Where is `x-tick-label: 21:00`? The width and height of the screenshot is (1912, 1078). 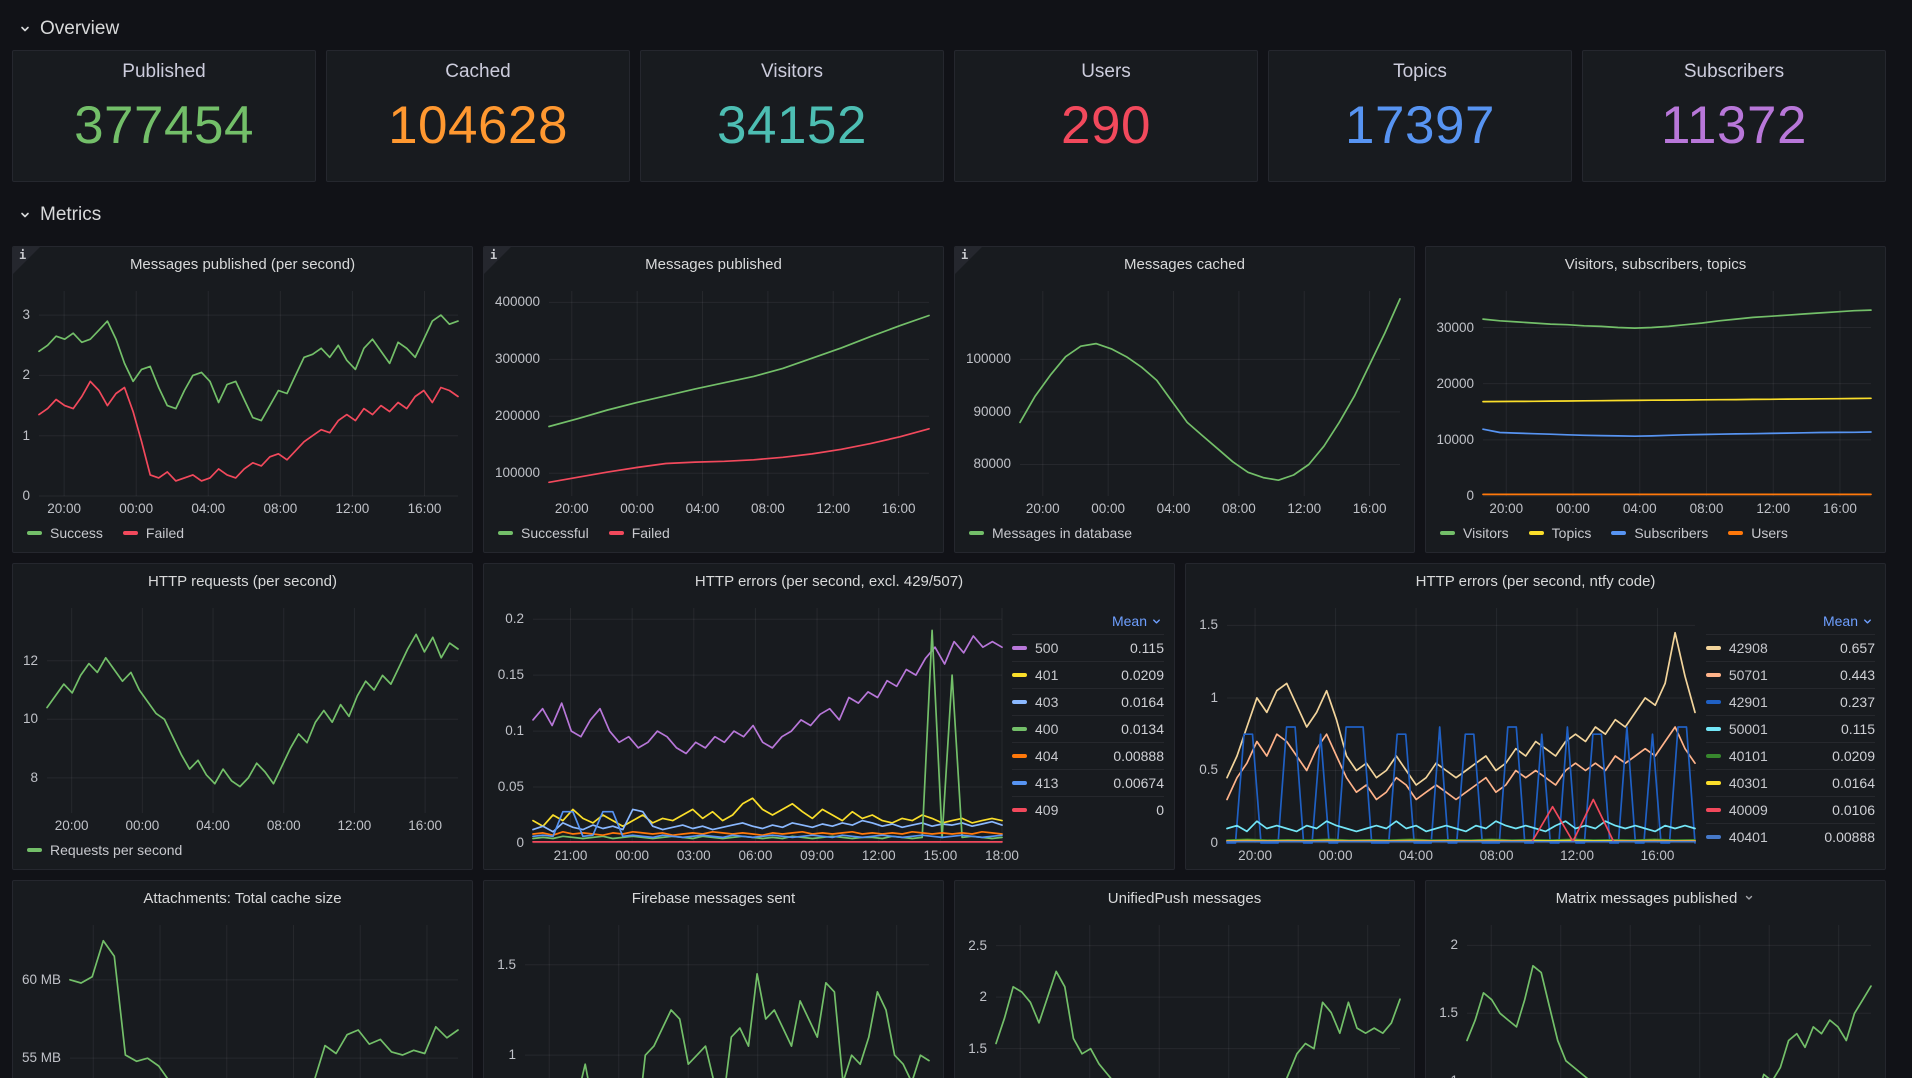 x-tick-label: 21:00 is located at coordinates (570, 855).